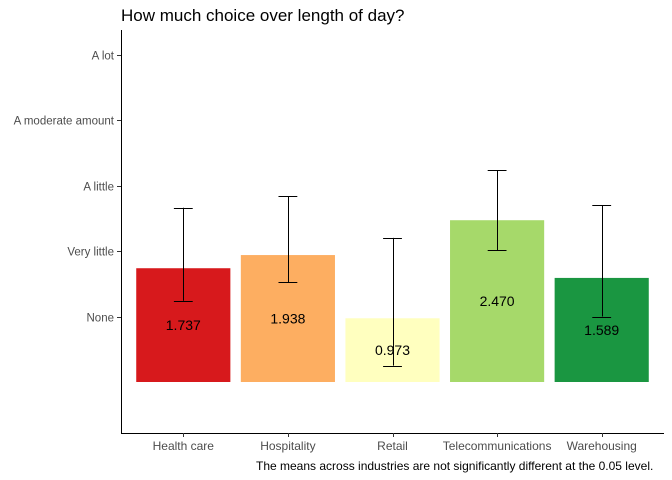  I want to click on bar-hospitality, so click(287, 318).